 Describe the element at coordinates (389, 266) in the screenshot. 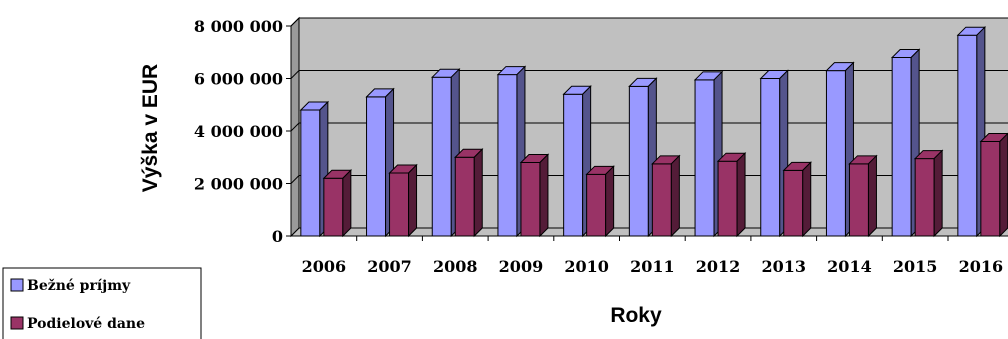

I see `x-tick-label: 2007` at that location.